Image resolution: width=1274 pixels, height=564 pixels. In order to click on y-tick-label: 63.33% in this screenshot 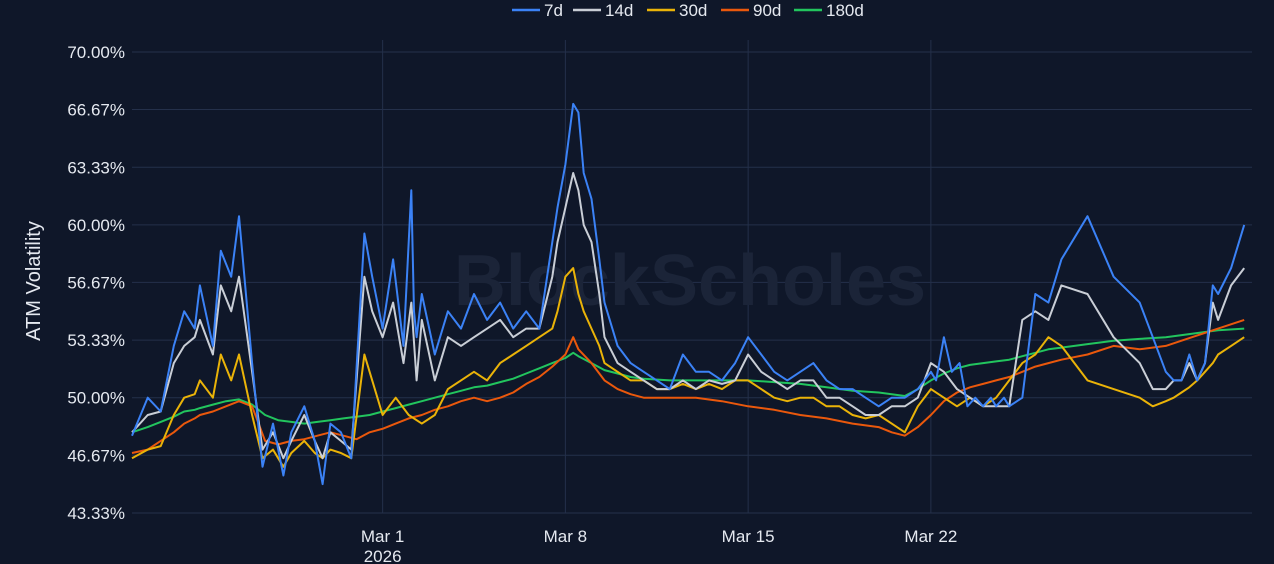, I will do `click(96, 167)`.